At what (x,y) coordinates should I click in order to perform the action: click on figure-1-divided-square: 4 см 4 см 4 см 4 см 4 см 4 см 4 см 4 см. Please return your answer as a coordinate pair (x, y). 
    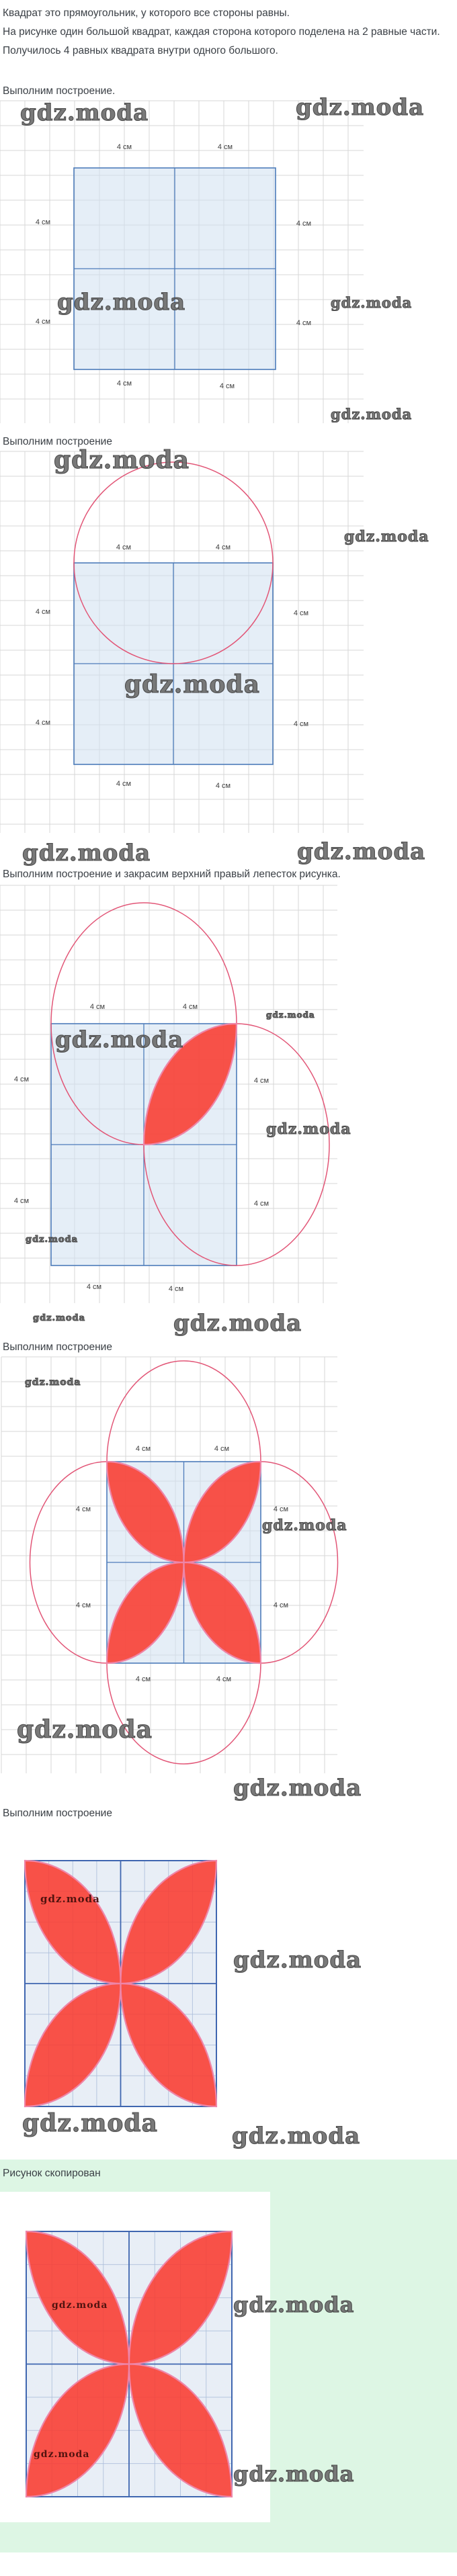
    Looking at the image, I should click on (182, 261).